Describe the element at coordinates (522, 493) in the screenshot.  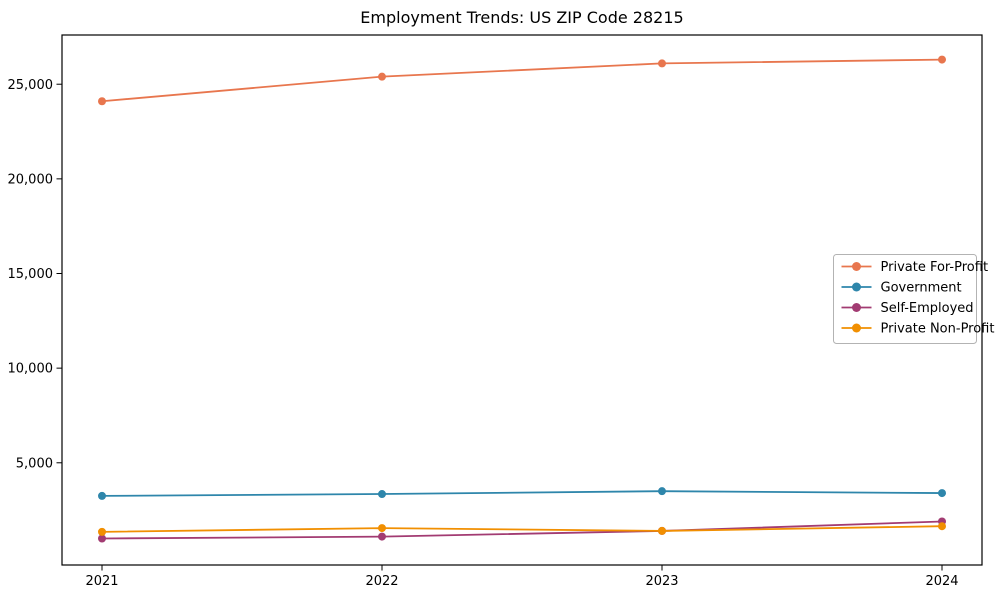
I see `series-line-government` at that location.